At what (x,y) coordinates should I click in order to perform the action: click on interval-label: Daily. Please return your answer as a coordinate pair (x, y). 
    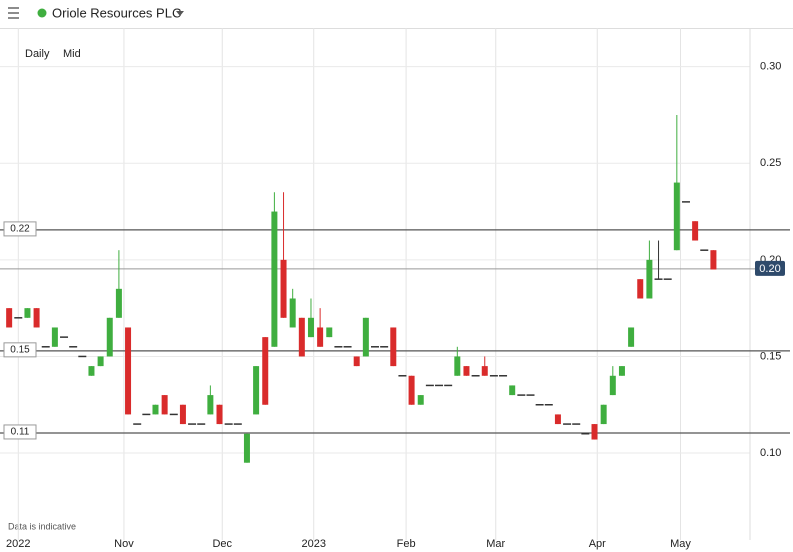
    Looking at the image, I should click on (37, 54).